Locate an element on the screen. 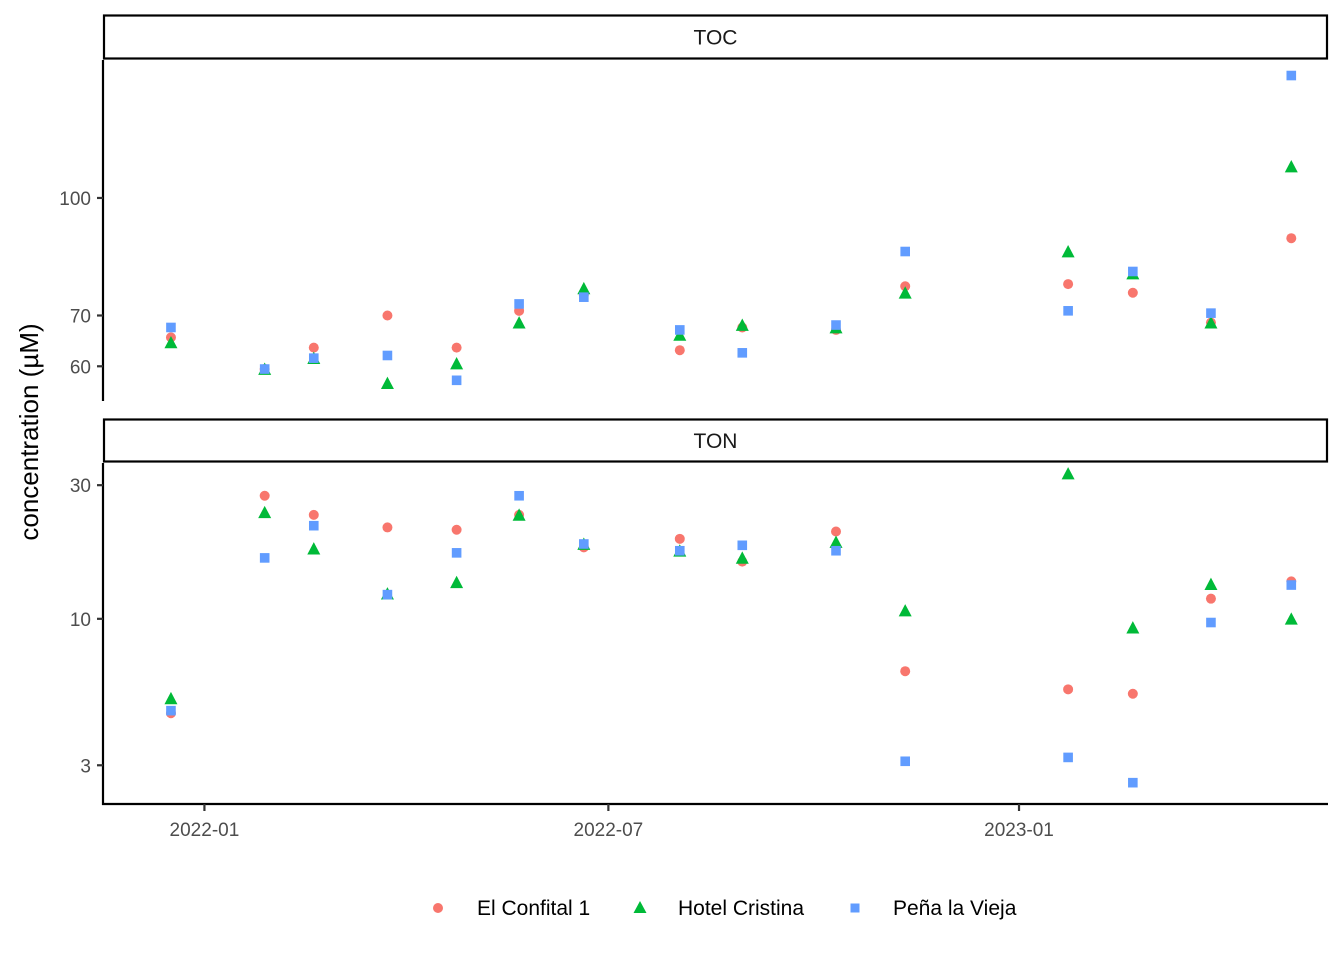 The height and width of the screenshot is (960, 1344). strip-label-ton: TON is located at coordinates (716, 441).